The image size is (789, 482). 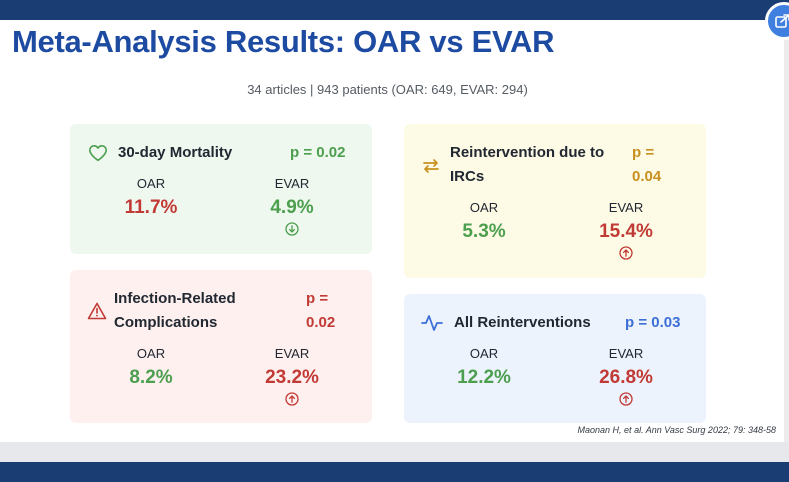 What do you see at coordinates (292, 377) in the screenshot?
I see `infection-evar-value: 23.2%` at bounding box center [292, 377].